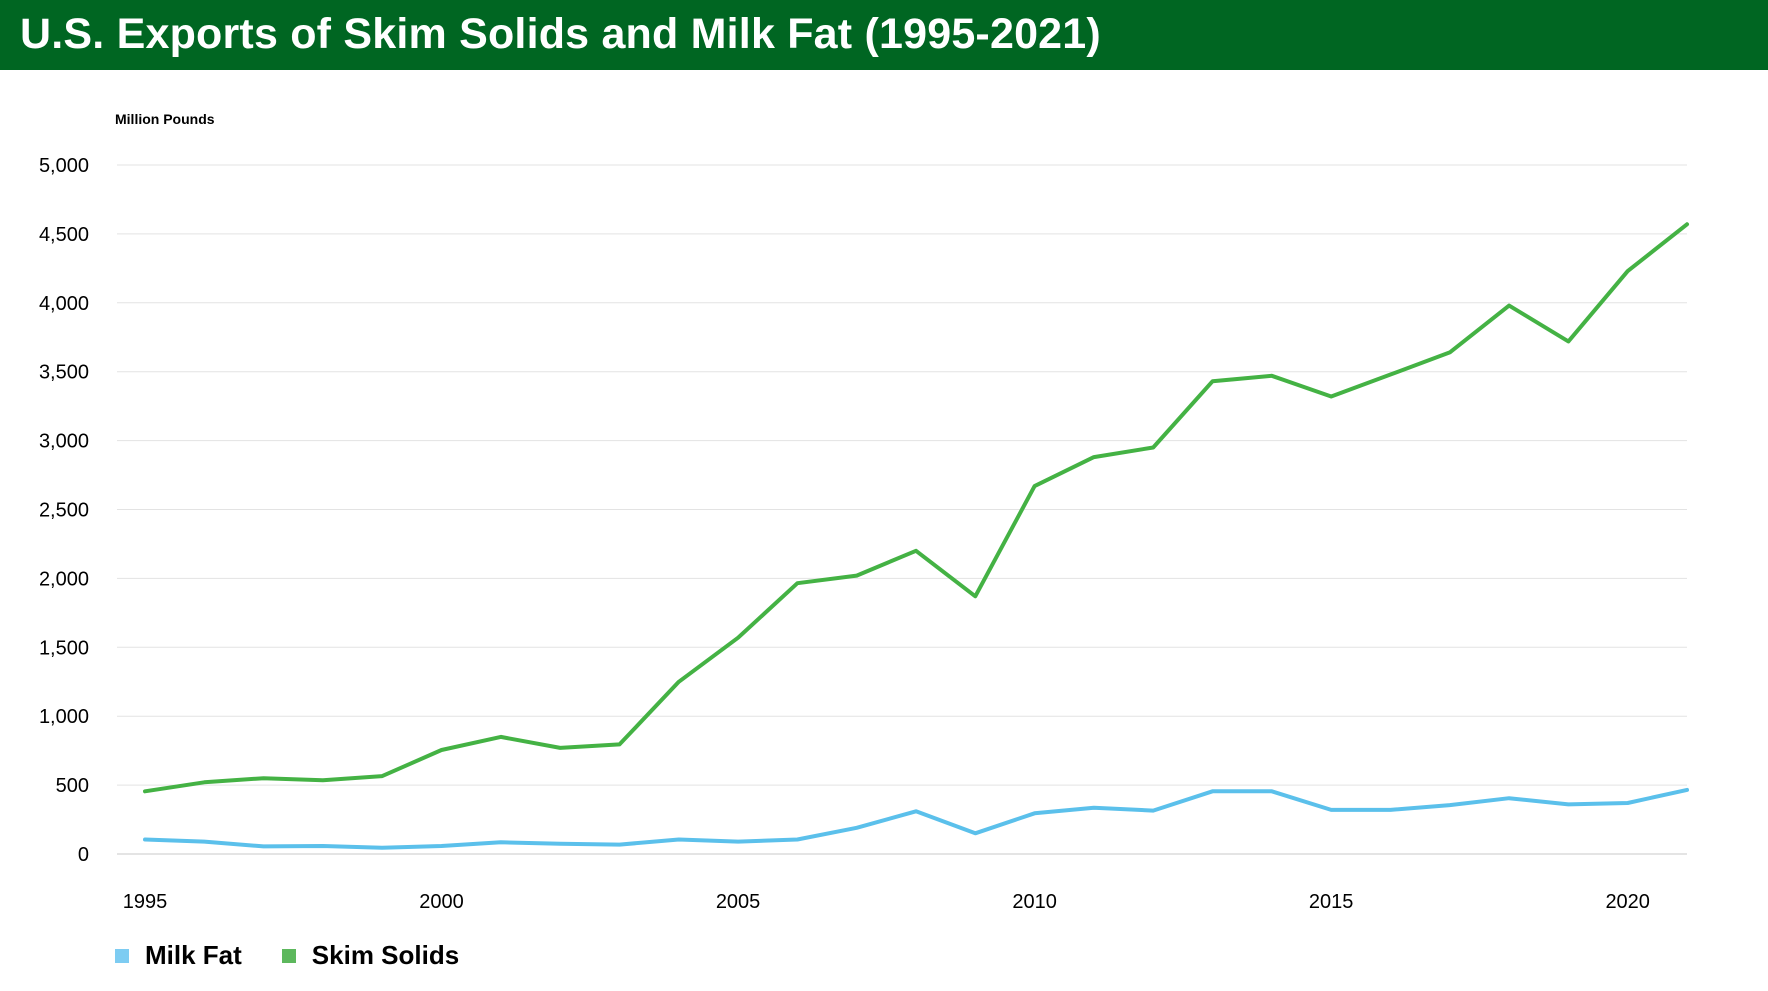  Describe the element at coordinates (165, 119) in the screenshot. I see `y-axis-unit-label: Million Pounds` at that location.